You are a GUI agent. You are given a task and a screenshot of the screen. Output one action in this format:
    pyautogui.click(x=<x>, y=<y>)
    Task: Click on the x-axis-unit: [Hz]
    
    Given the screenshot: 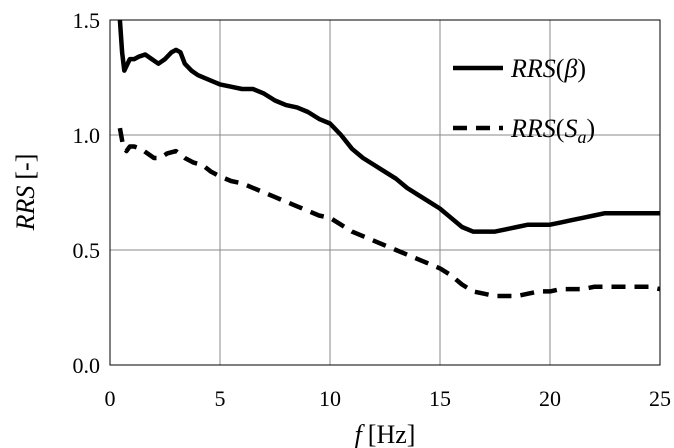 What is the action you would take?
    pyautogui.click(x=392, y=434)
    